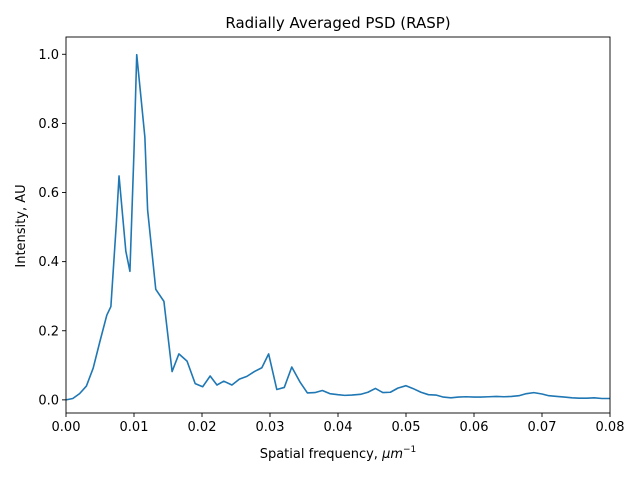  I want to click on y-axis-label: Intensity, AU, so click(21, 225).